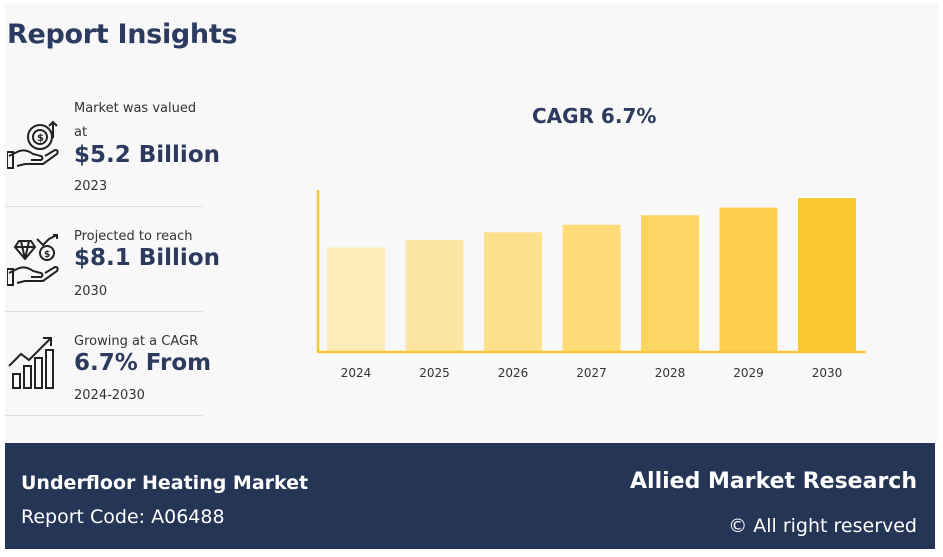 Image resolution: width=943 pixels, height=557 pixels. What do you see at coordinates (594, 116) in the screenshot?
I see `chart-title: CAGR 6.7%` at bounding box center [594, 116].